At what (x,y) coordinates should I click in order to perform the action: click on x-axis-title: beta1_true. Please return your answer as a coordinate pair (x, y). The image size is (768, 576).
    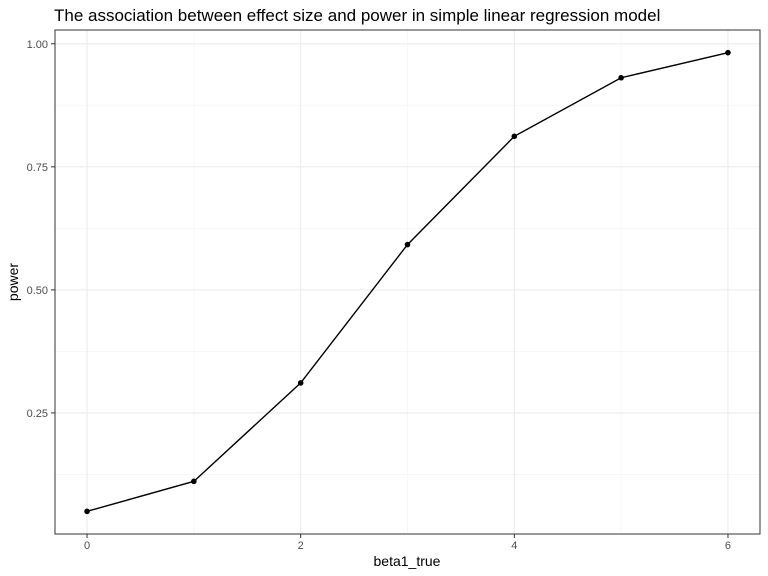
    Looking at the image, I should click on (407, 561).